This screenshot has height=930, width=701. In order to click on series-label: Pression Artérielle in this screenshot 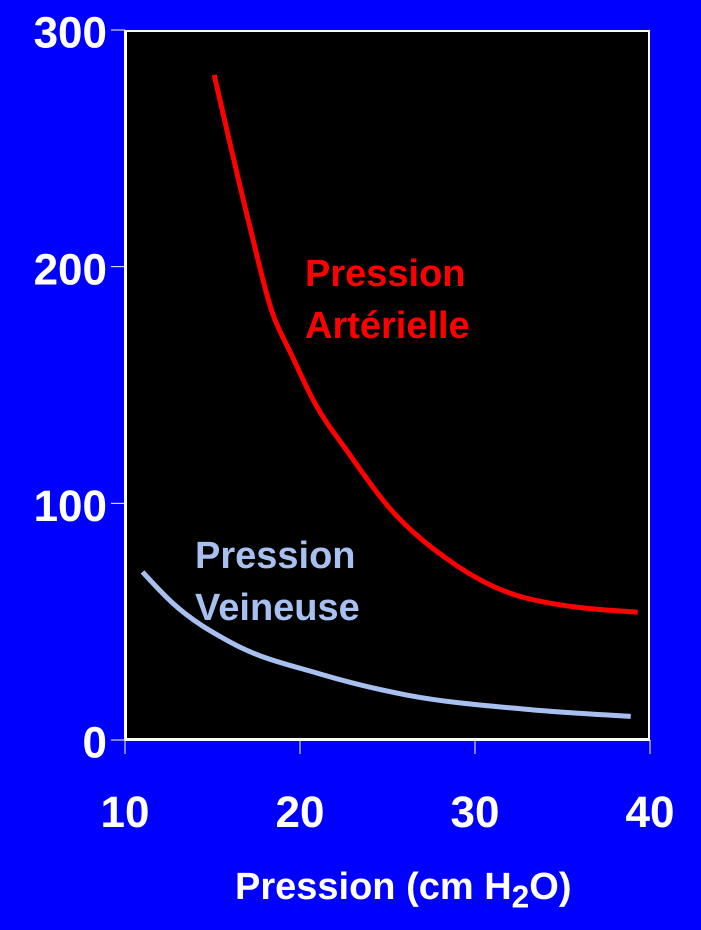, I will do `click(388, 300)`.